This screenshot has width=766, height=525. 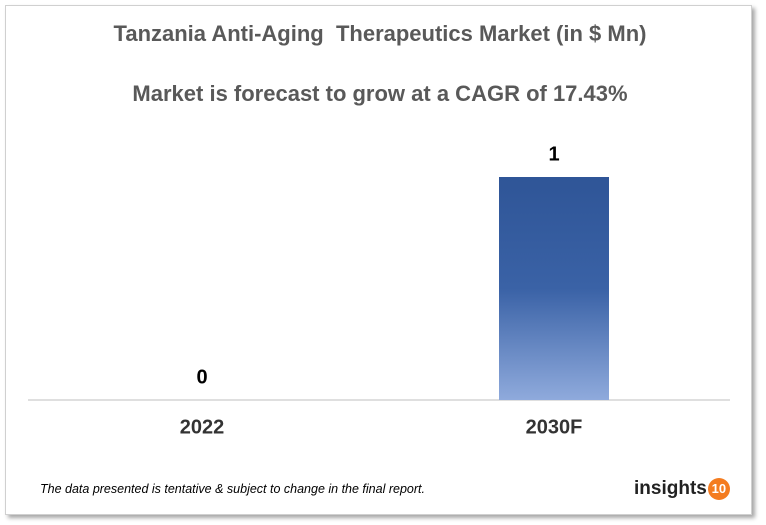 I want to click on logo-number: 10, so click(x=718, y=489).